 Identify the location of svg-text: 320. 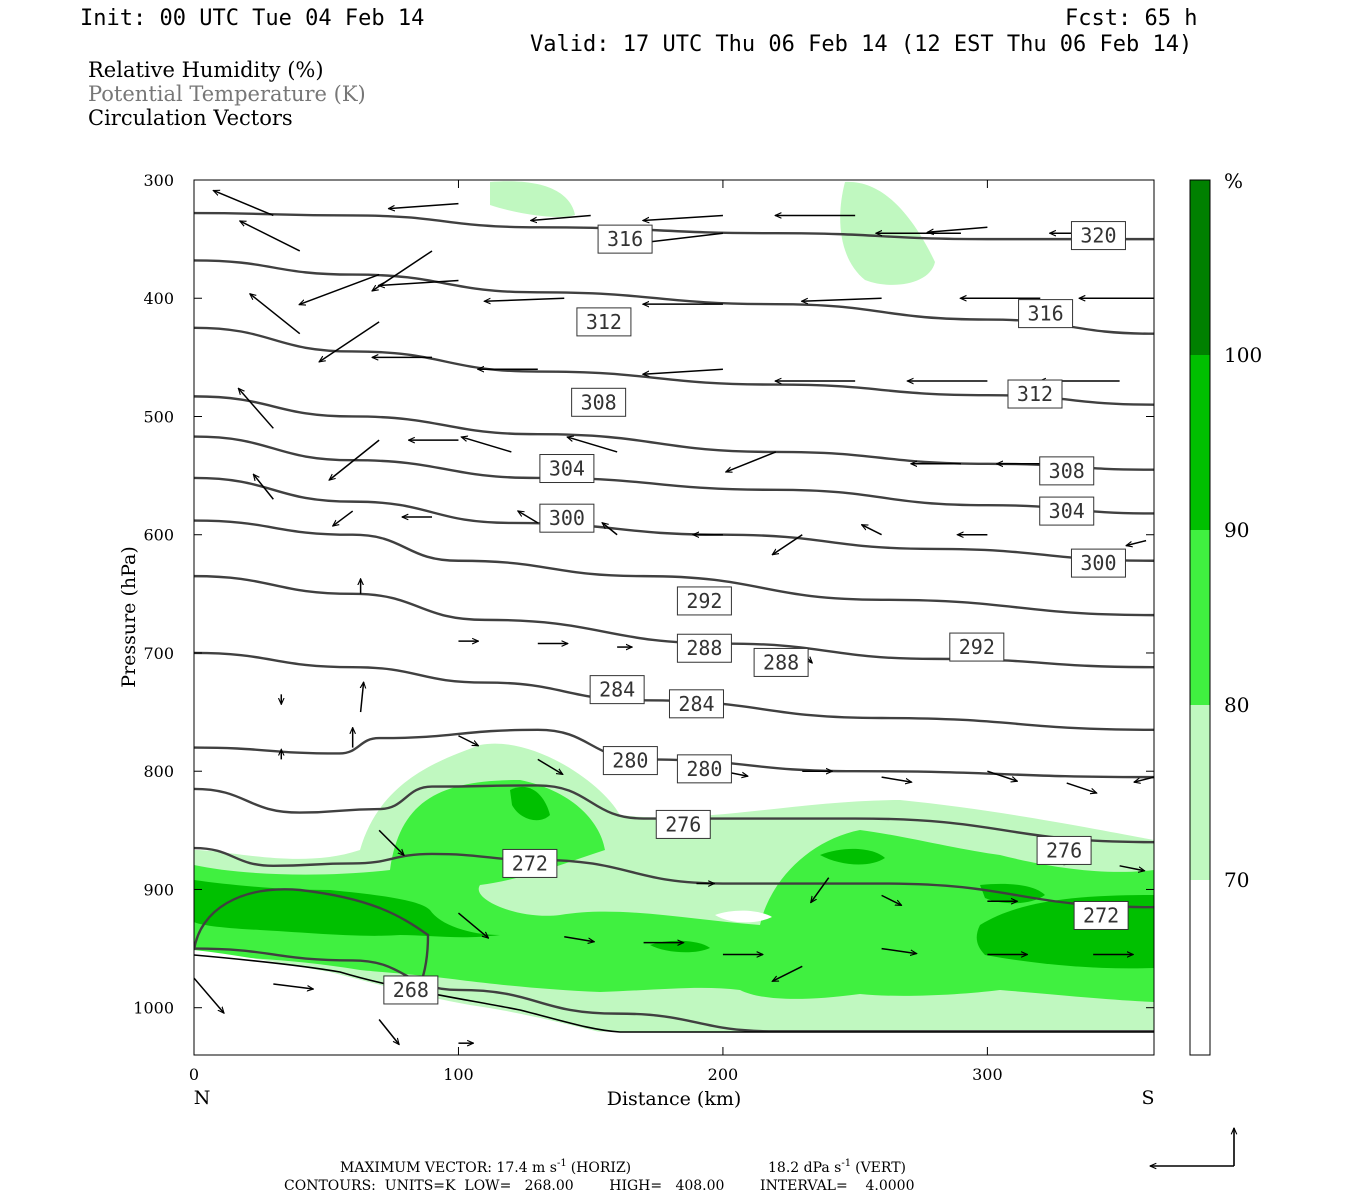
(1098, 236).